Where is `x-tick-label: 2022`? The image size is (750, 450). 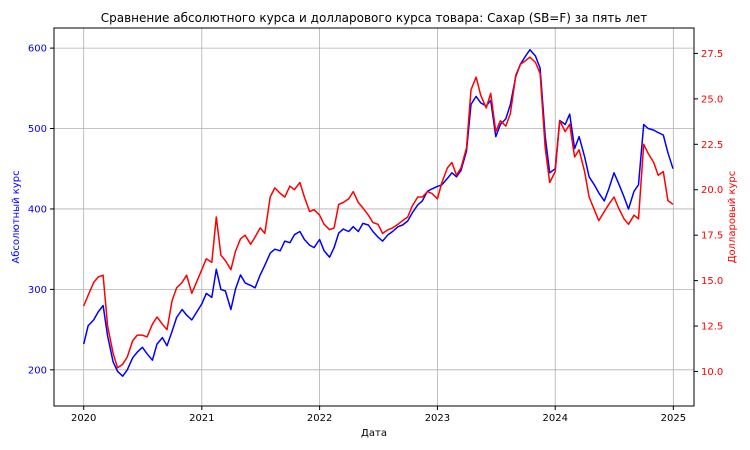 x-tick-label: 2022 is located at coordinates (319, 418).